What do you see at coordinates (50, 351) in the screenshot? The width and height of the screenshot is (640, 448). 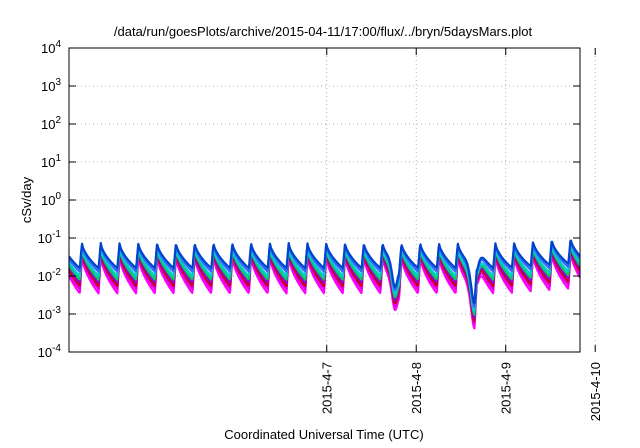 I see `y-tick-label: 10⁻⁴` at bounding box center [50, 351].